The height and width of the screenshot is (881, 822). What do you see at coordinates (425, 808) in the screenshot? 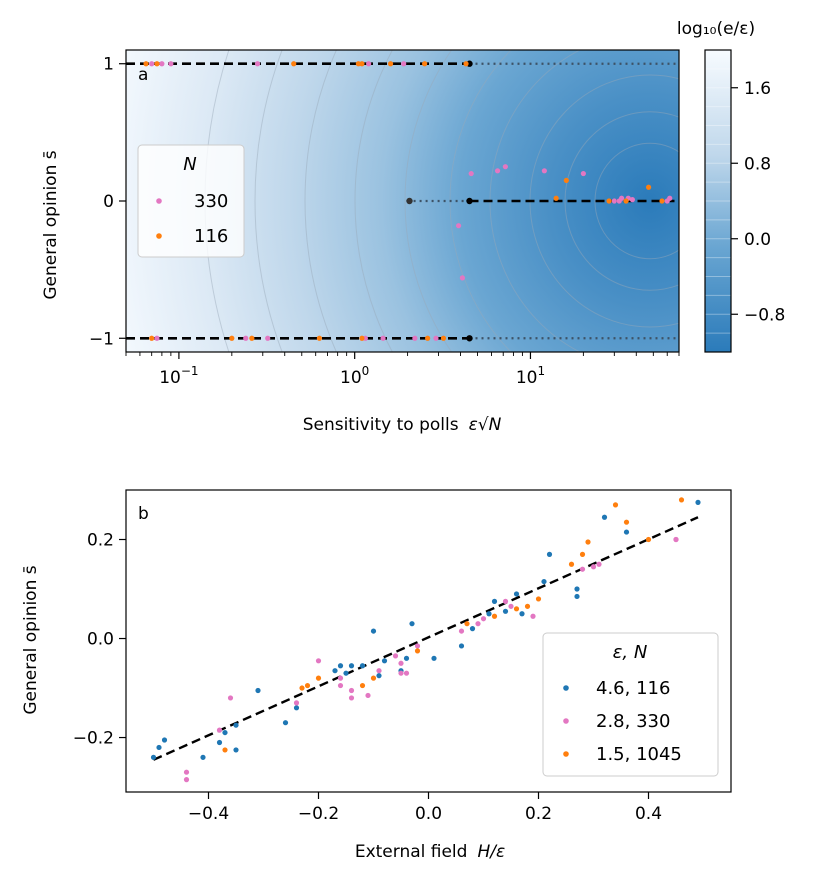
I see `x-ticks-b: −0.4 −0.2 0.0 0.2 0.4` at bounding box center [425, 808].